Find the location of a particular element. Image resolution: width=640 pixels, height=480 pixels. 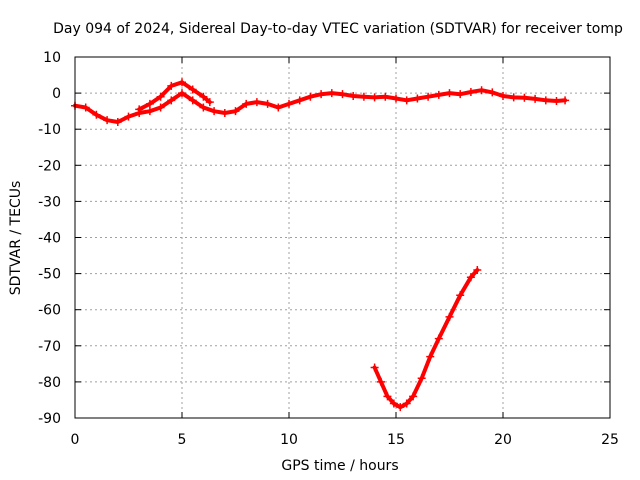

y-tick-label: -40 is located at coordinates (49, 239).